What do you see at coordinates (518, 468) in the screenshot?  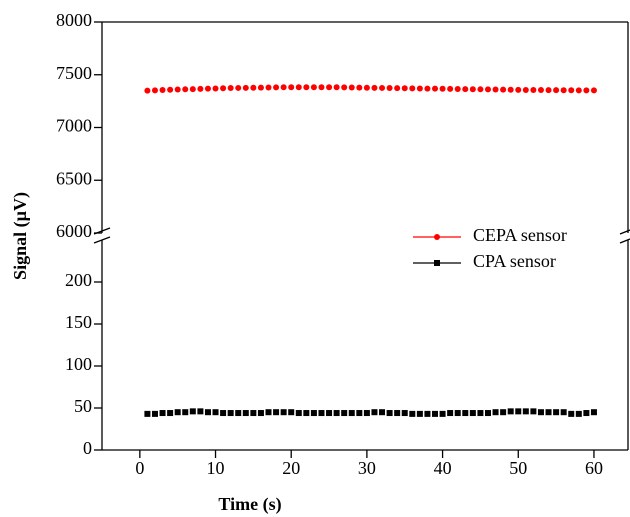 I see `x-tick-label: 50` at bounding box center [518, 468].